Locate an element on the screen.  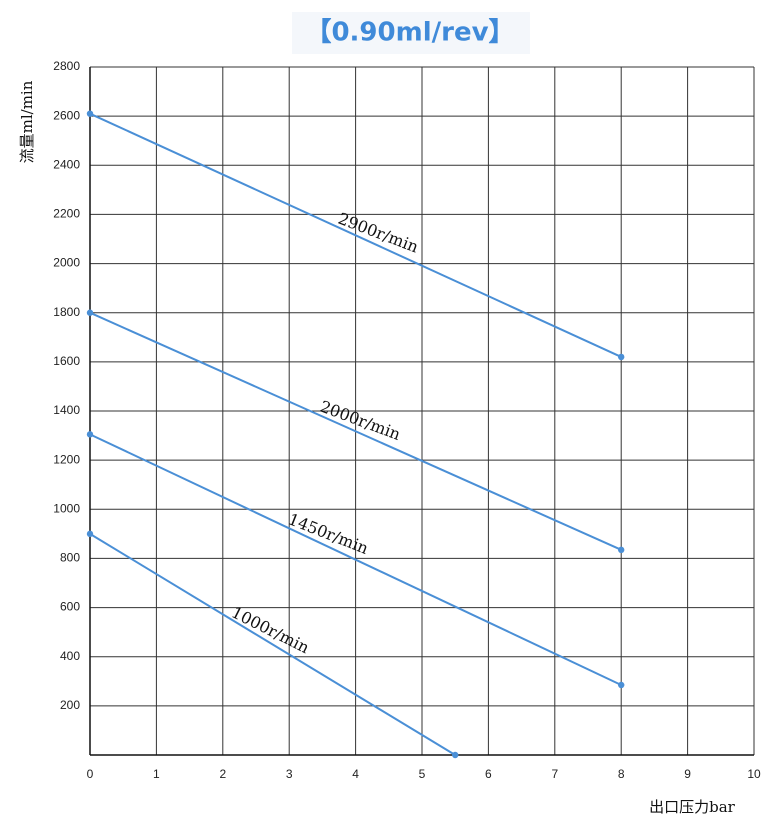
y-tick-label: 2800 is located at coordinates (66, 66).